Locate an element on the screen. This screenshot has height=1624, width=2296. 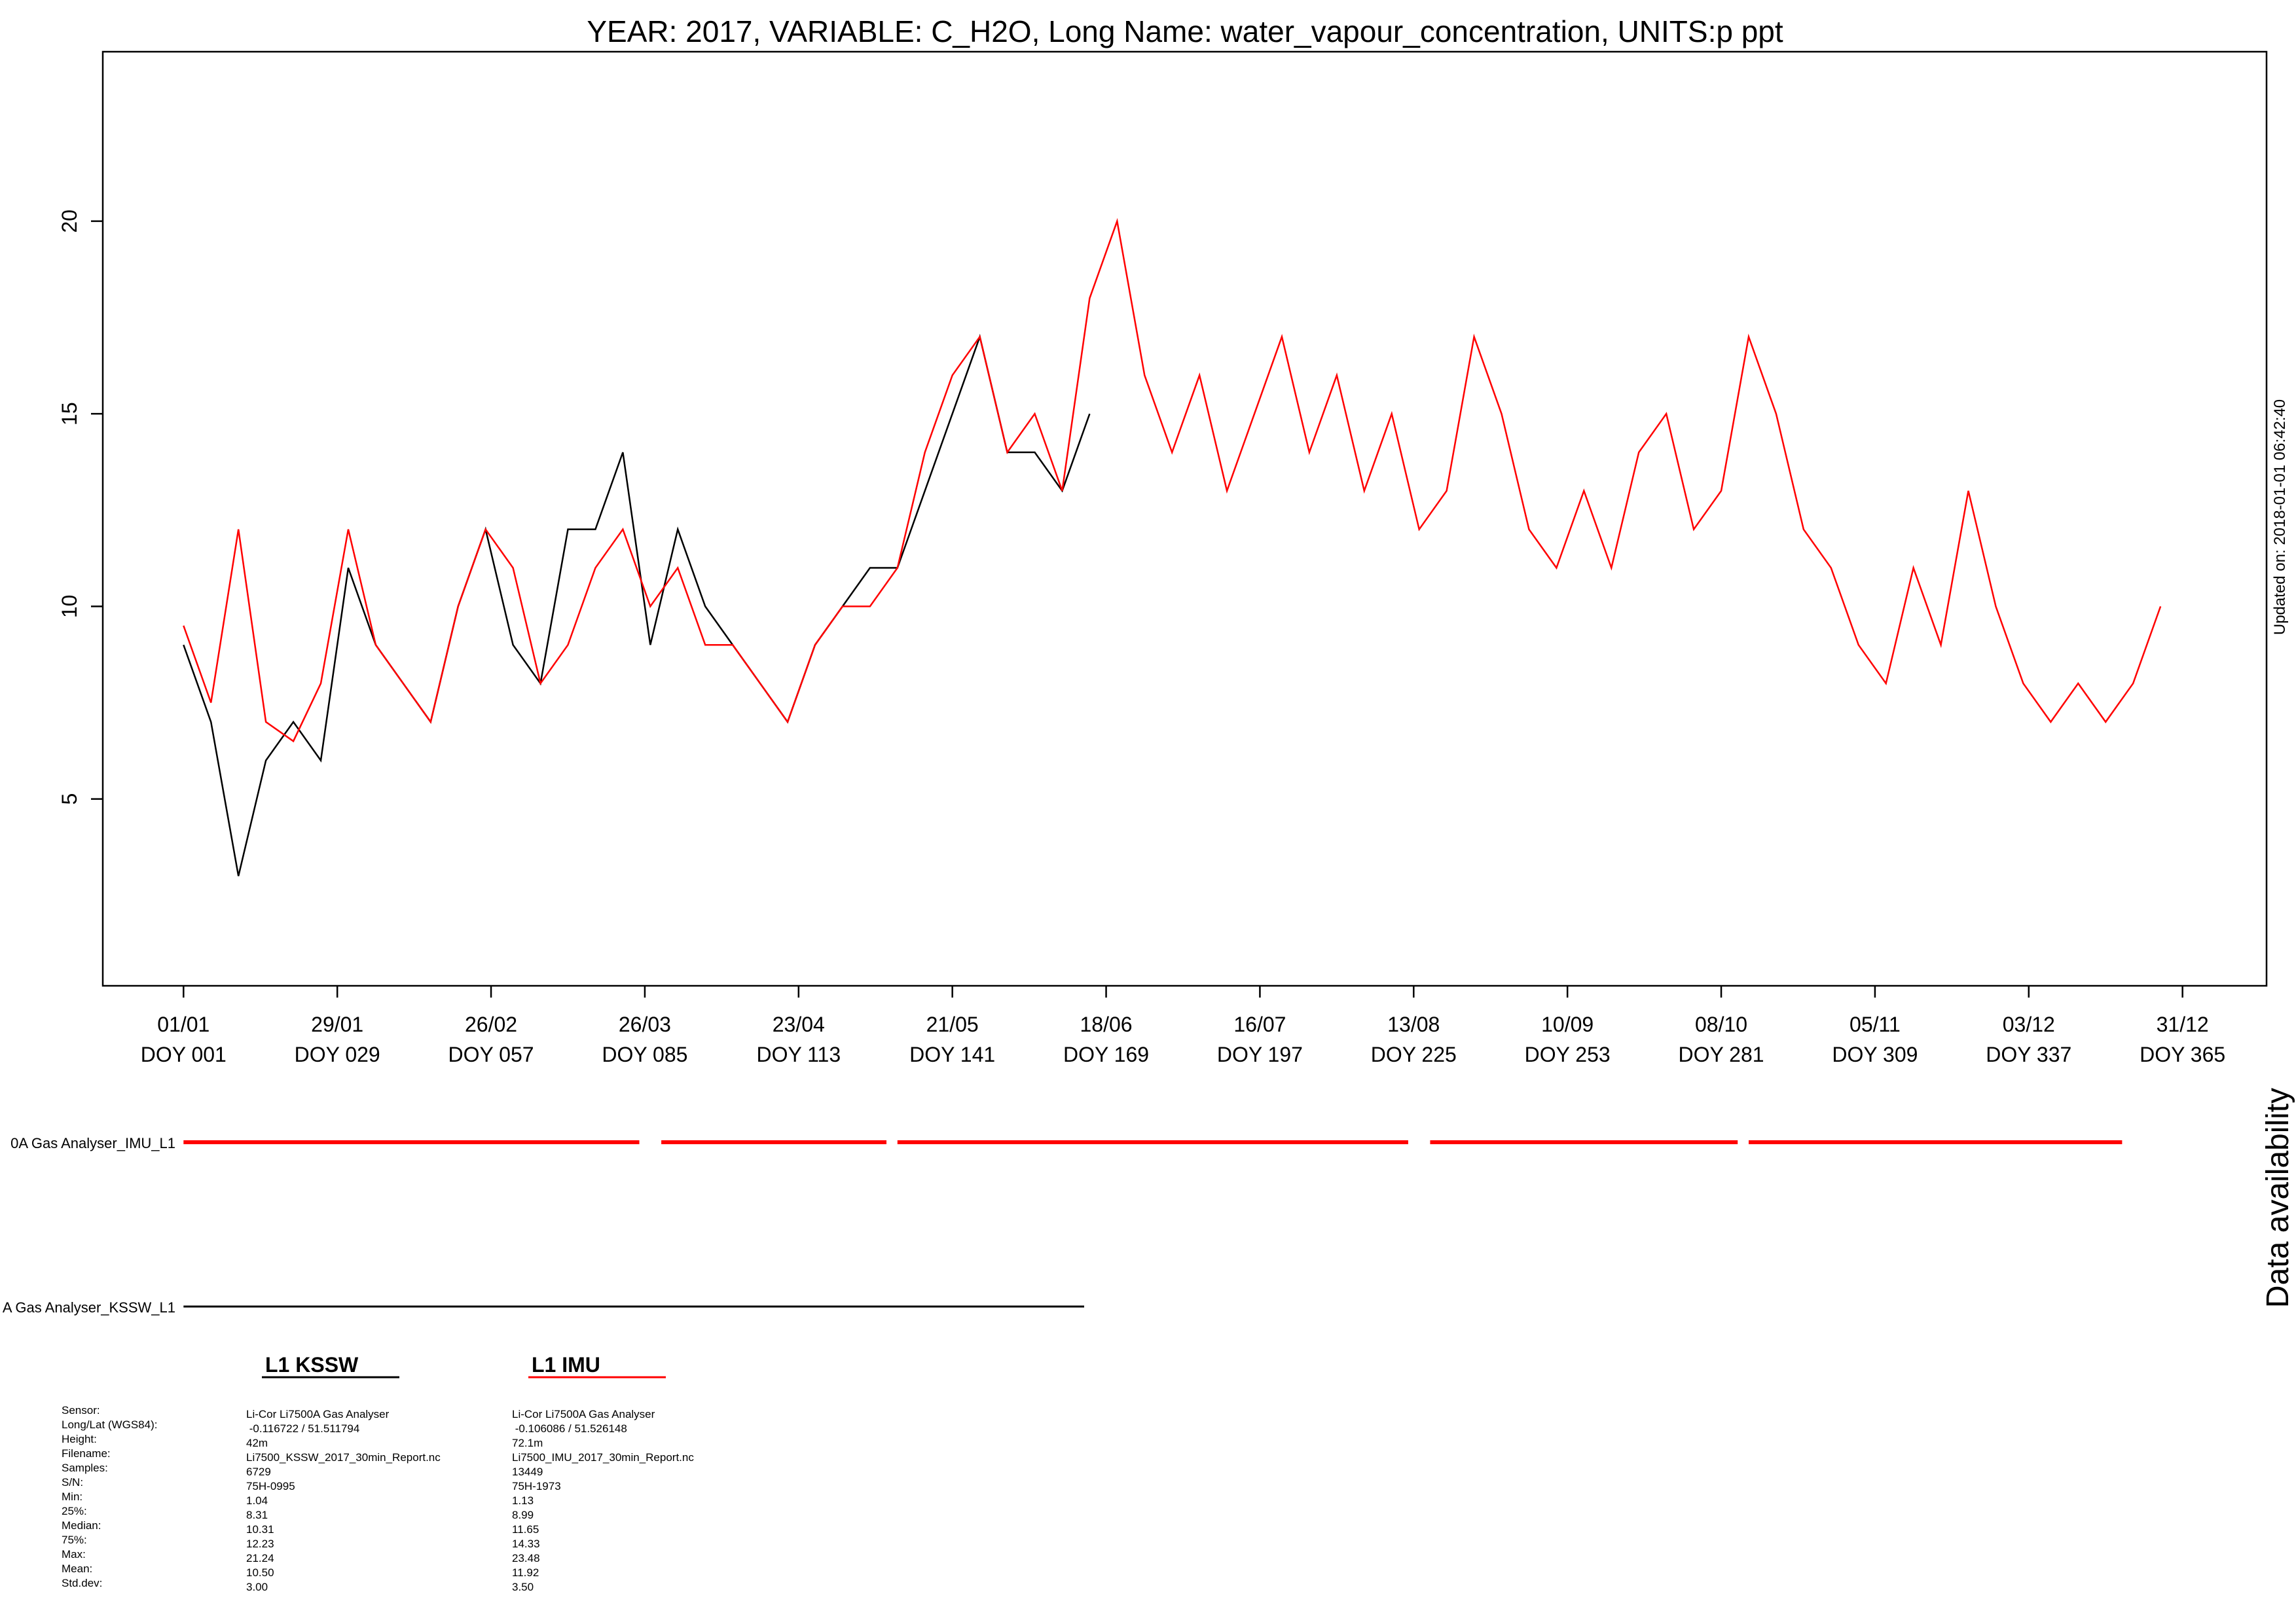
x-tick-label: DOY 113 is located at coordinates (798, 1054).